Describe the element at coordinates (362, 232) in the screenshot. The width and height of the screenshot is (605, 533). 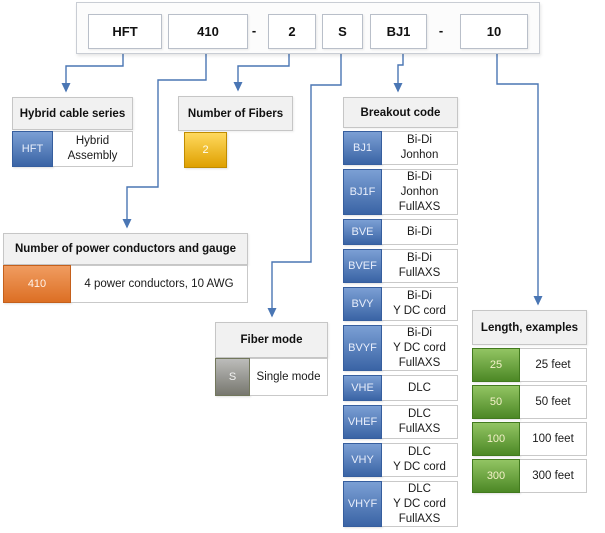
I see `code-cell: BVE` at that location.